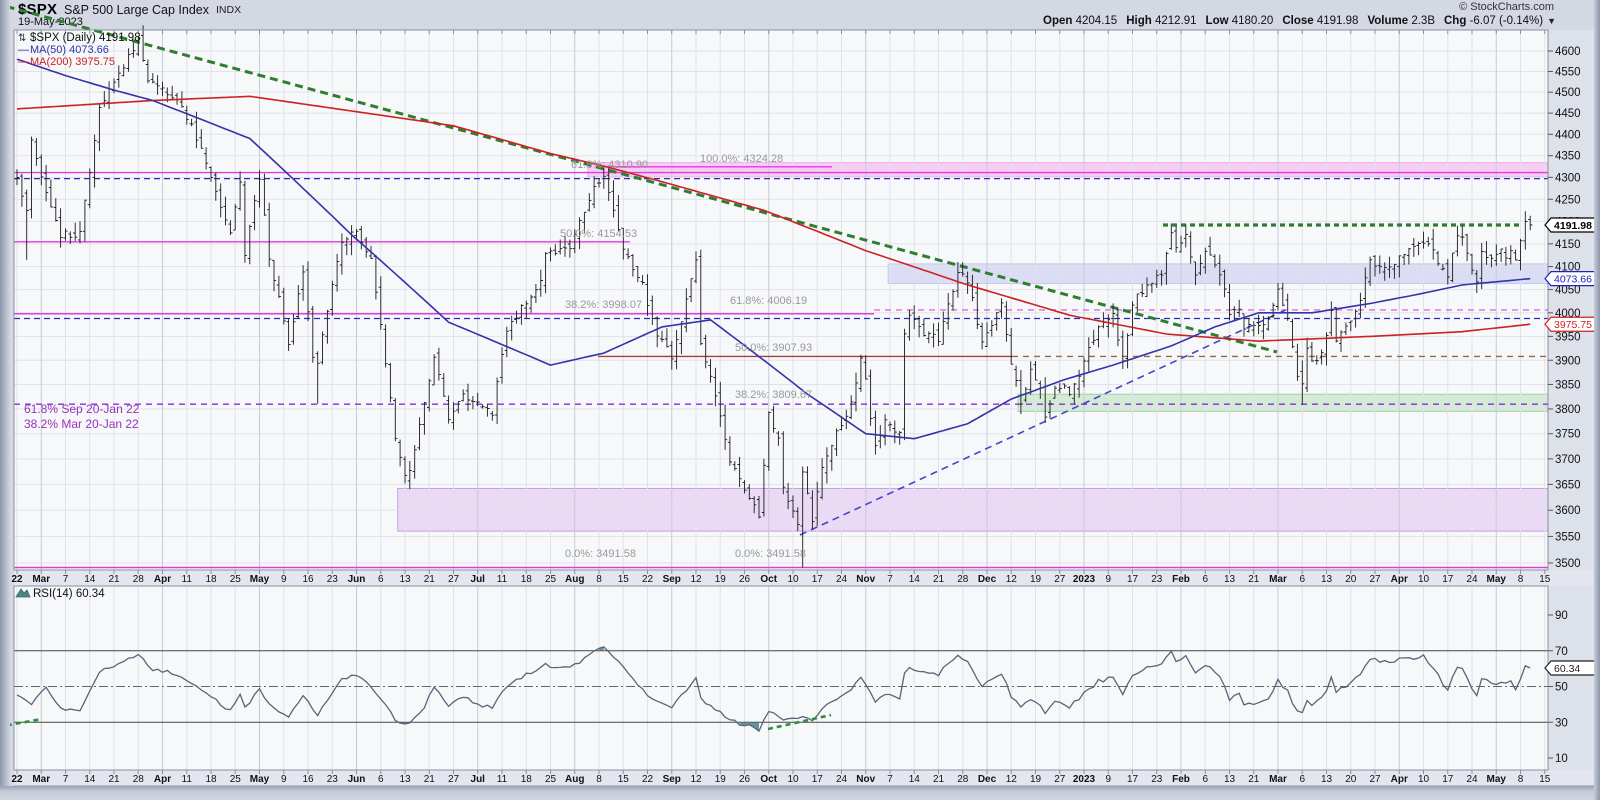 This screenshot has width=1600, height=800. What do you see at coordinates (1278, 579) in the screenshot?
I see `svg-text: Mar` at bounding box center [1278, 579].